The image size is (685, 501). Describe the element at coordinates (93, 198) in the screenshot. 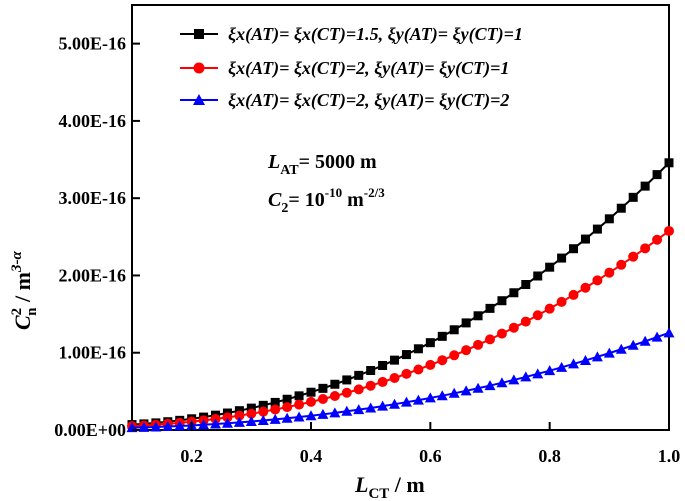

I see `y-tick-label: 3.00E-16` at that location.